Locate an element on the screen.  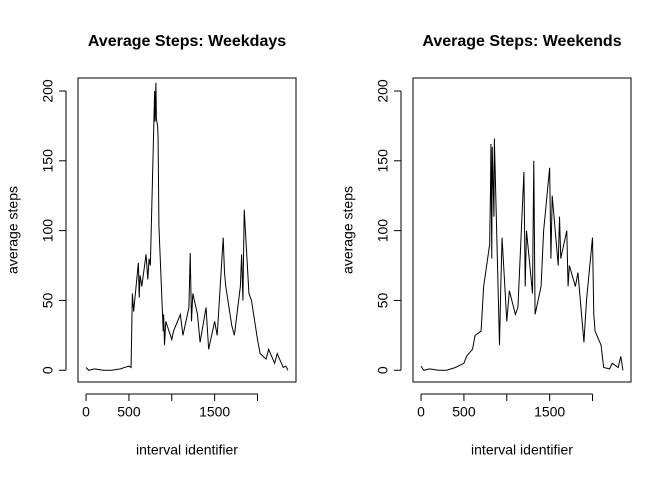
chart-title: Average Steps: Weekends is located at coordinates (521, 41).